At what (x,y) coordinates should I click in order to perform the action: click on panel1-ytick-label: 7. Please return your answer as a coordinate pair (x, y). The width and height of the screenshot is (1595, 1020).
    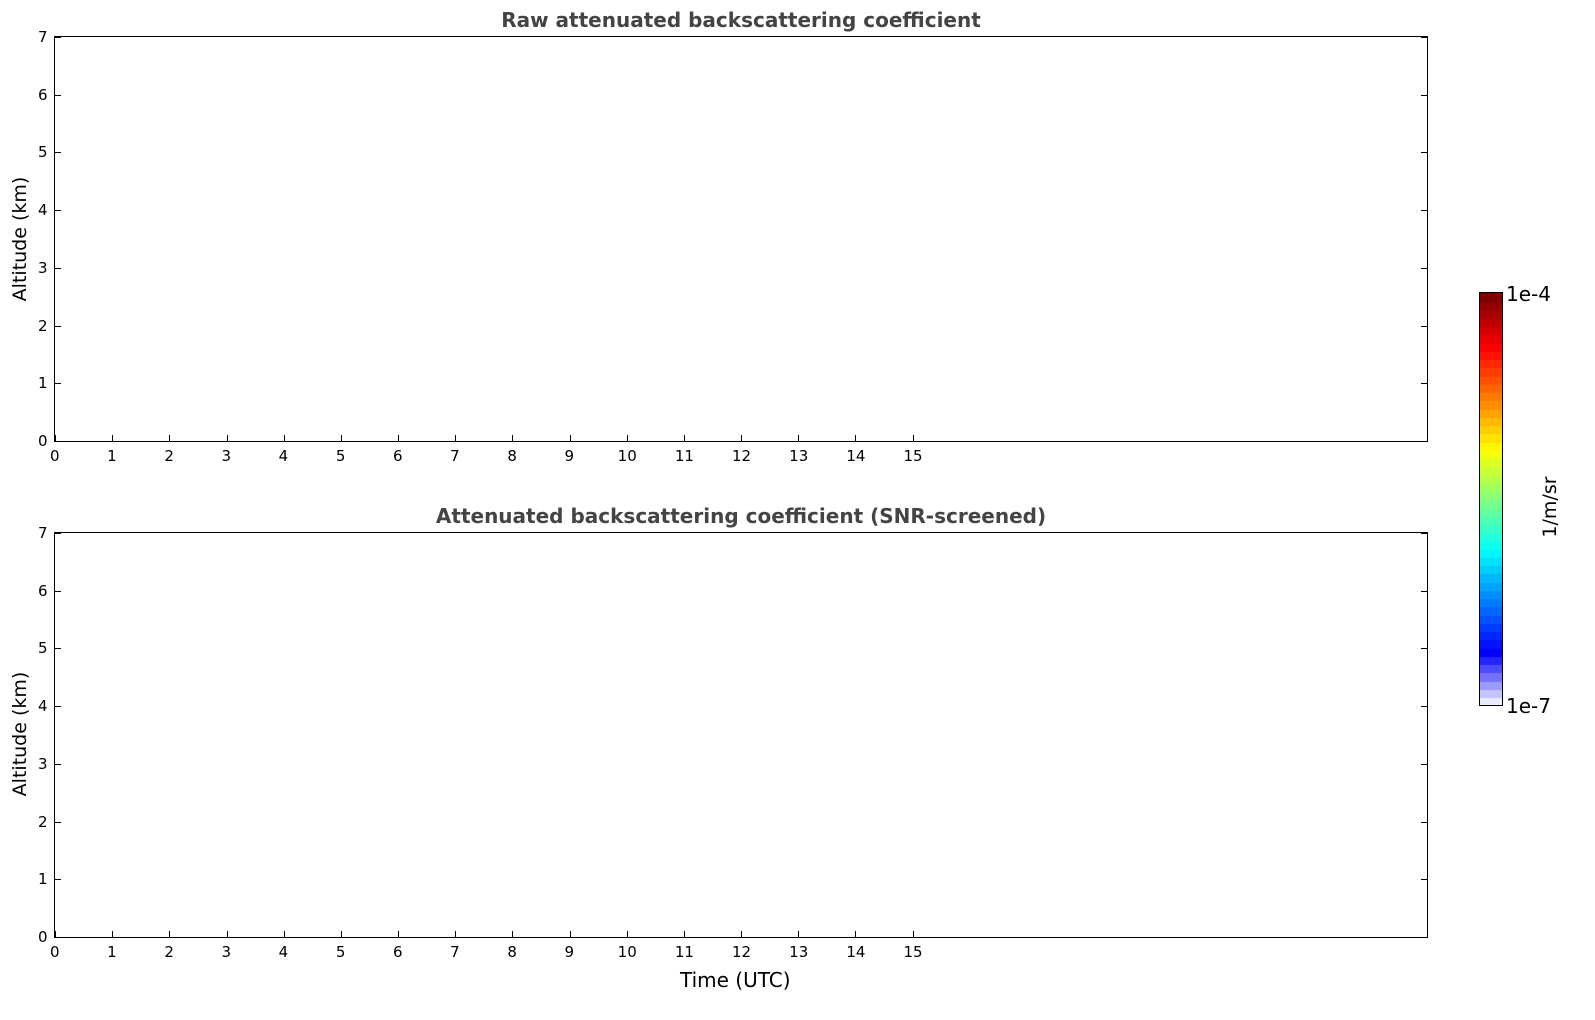
    Looking at the image, I should click on (43, 37).